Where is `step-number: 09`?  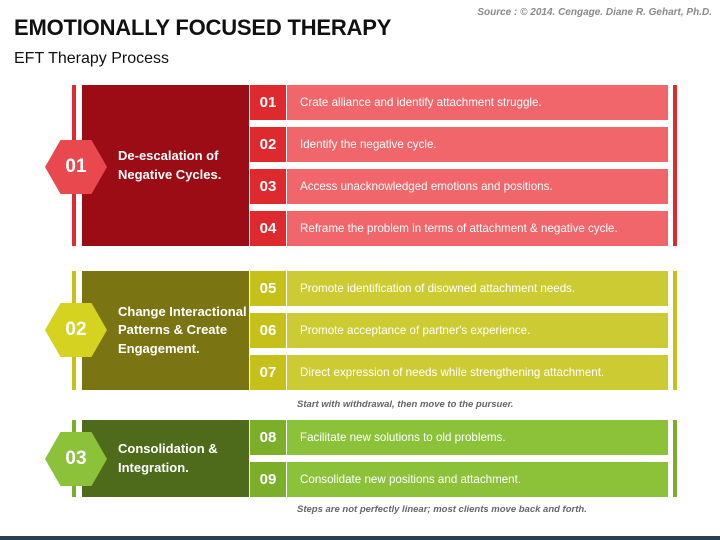 step-number: 09 is located at coordinates (268, 479).